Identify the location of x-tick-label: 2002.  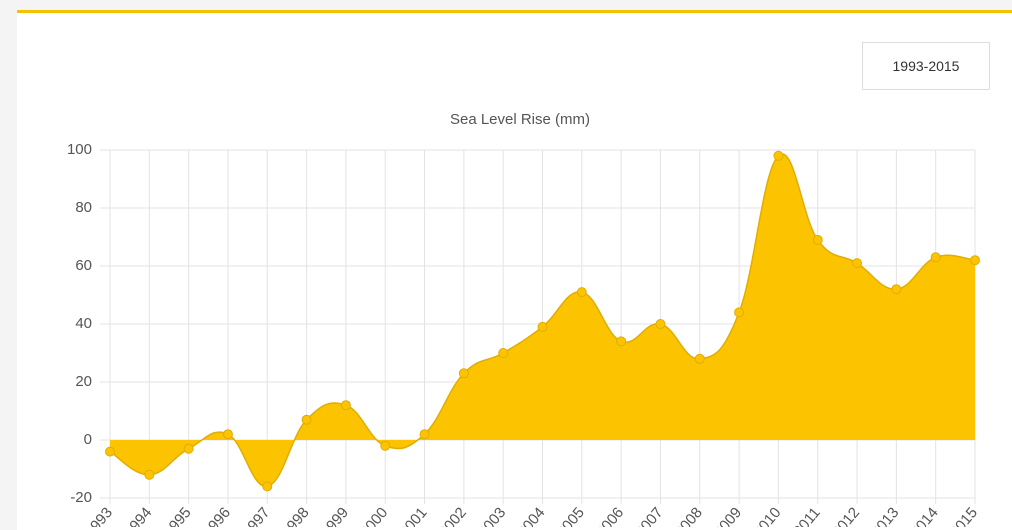
(452, 515).